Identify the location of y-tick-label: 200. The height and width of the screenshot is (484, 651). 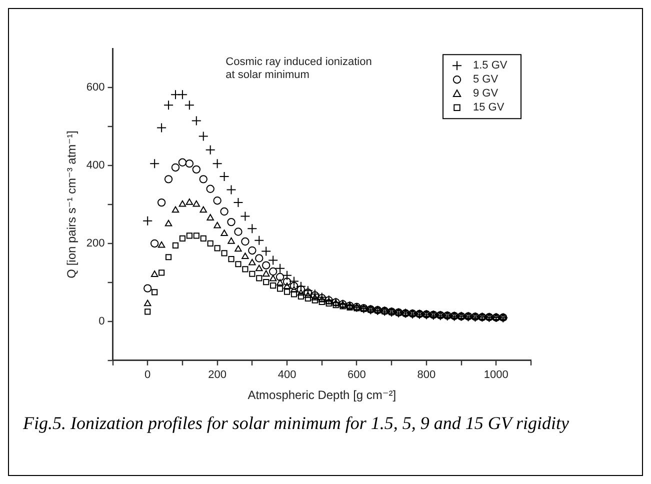
(95, 244).